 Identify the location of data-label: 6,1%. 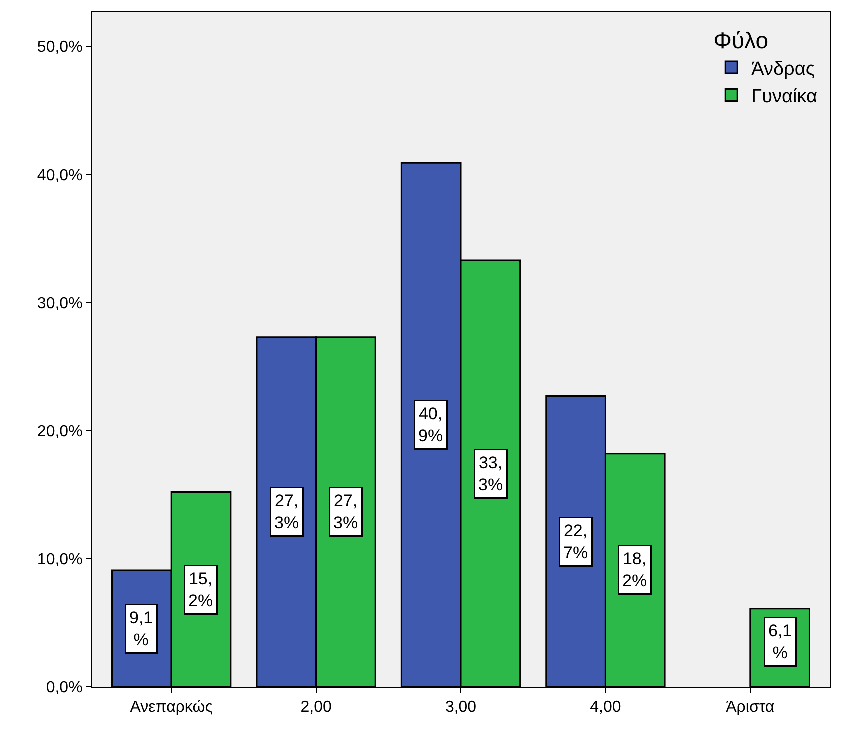
(780, 642).